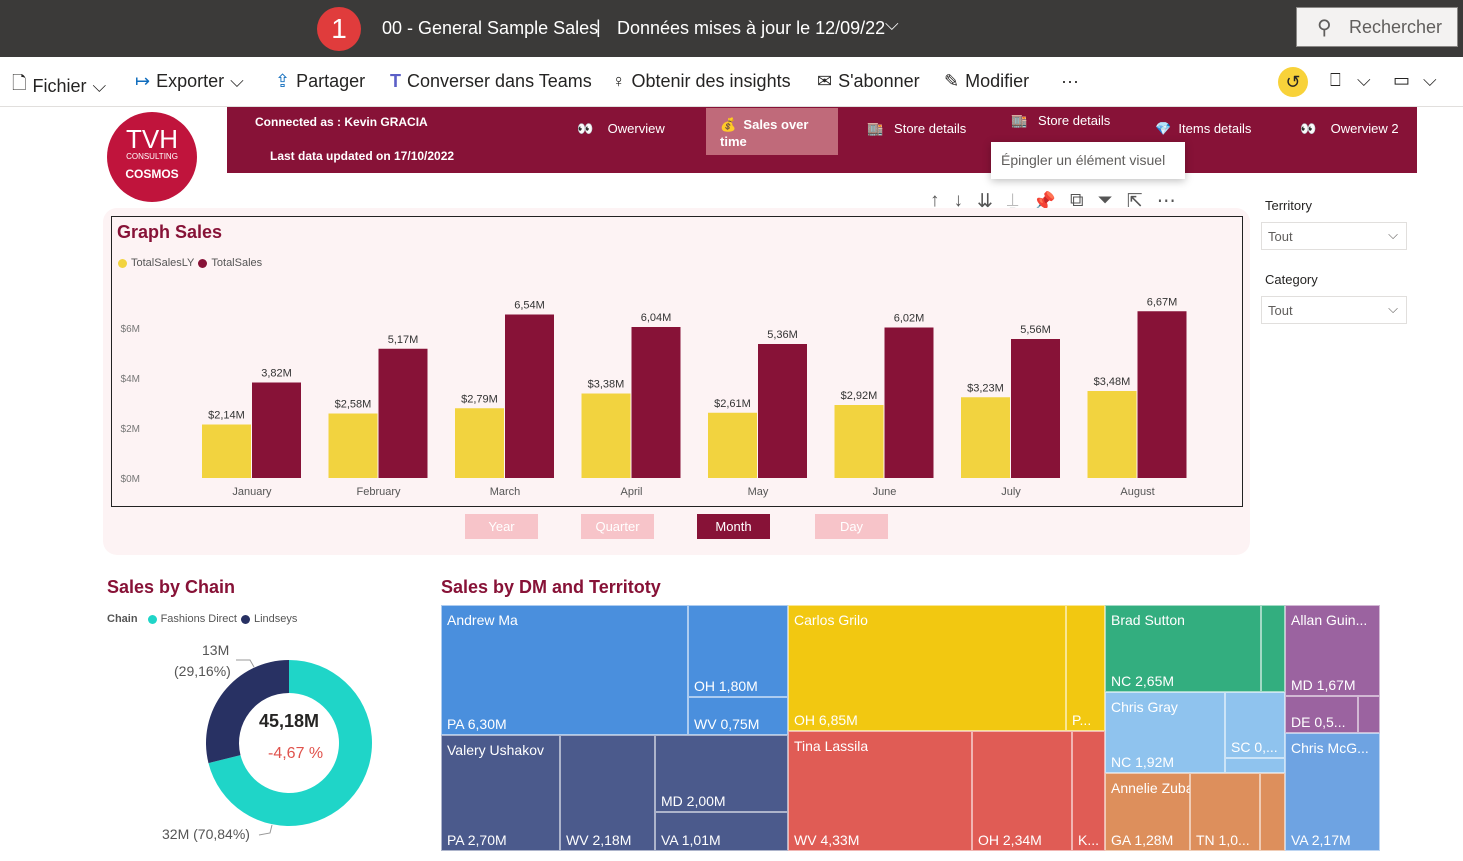 Image resolution: width=1463 pixels, height=861 pixels. I want to click on treemap-cell: VA 1,01M, so click(721, 831).